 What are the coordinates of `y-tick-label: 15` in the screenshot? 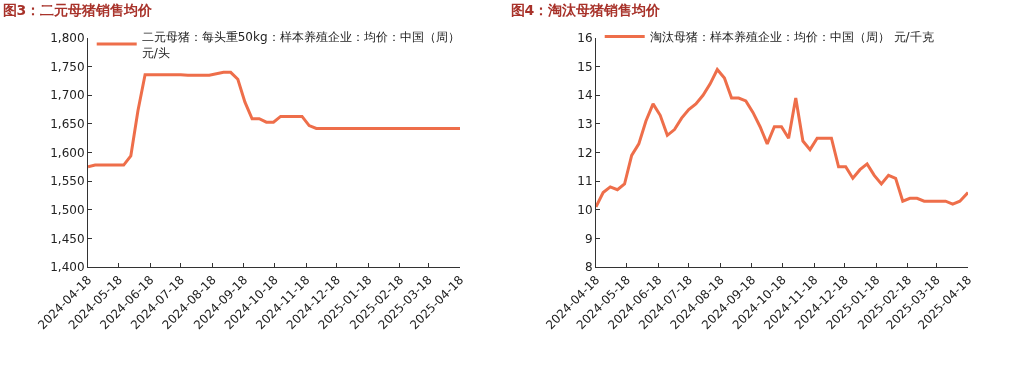 It's located at (585, 66).